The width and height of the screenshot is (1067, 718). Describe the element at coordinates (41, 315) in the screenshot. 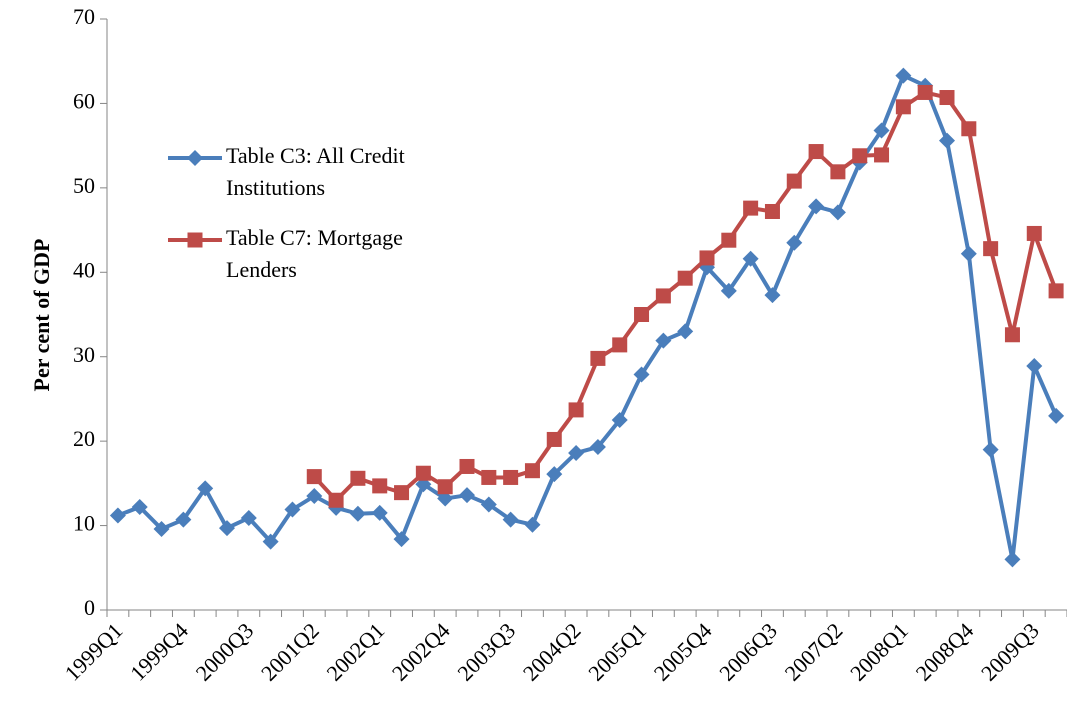

I see `y-axis-label: Per cent of GDP` at that location.